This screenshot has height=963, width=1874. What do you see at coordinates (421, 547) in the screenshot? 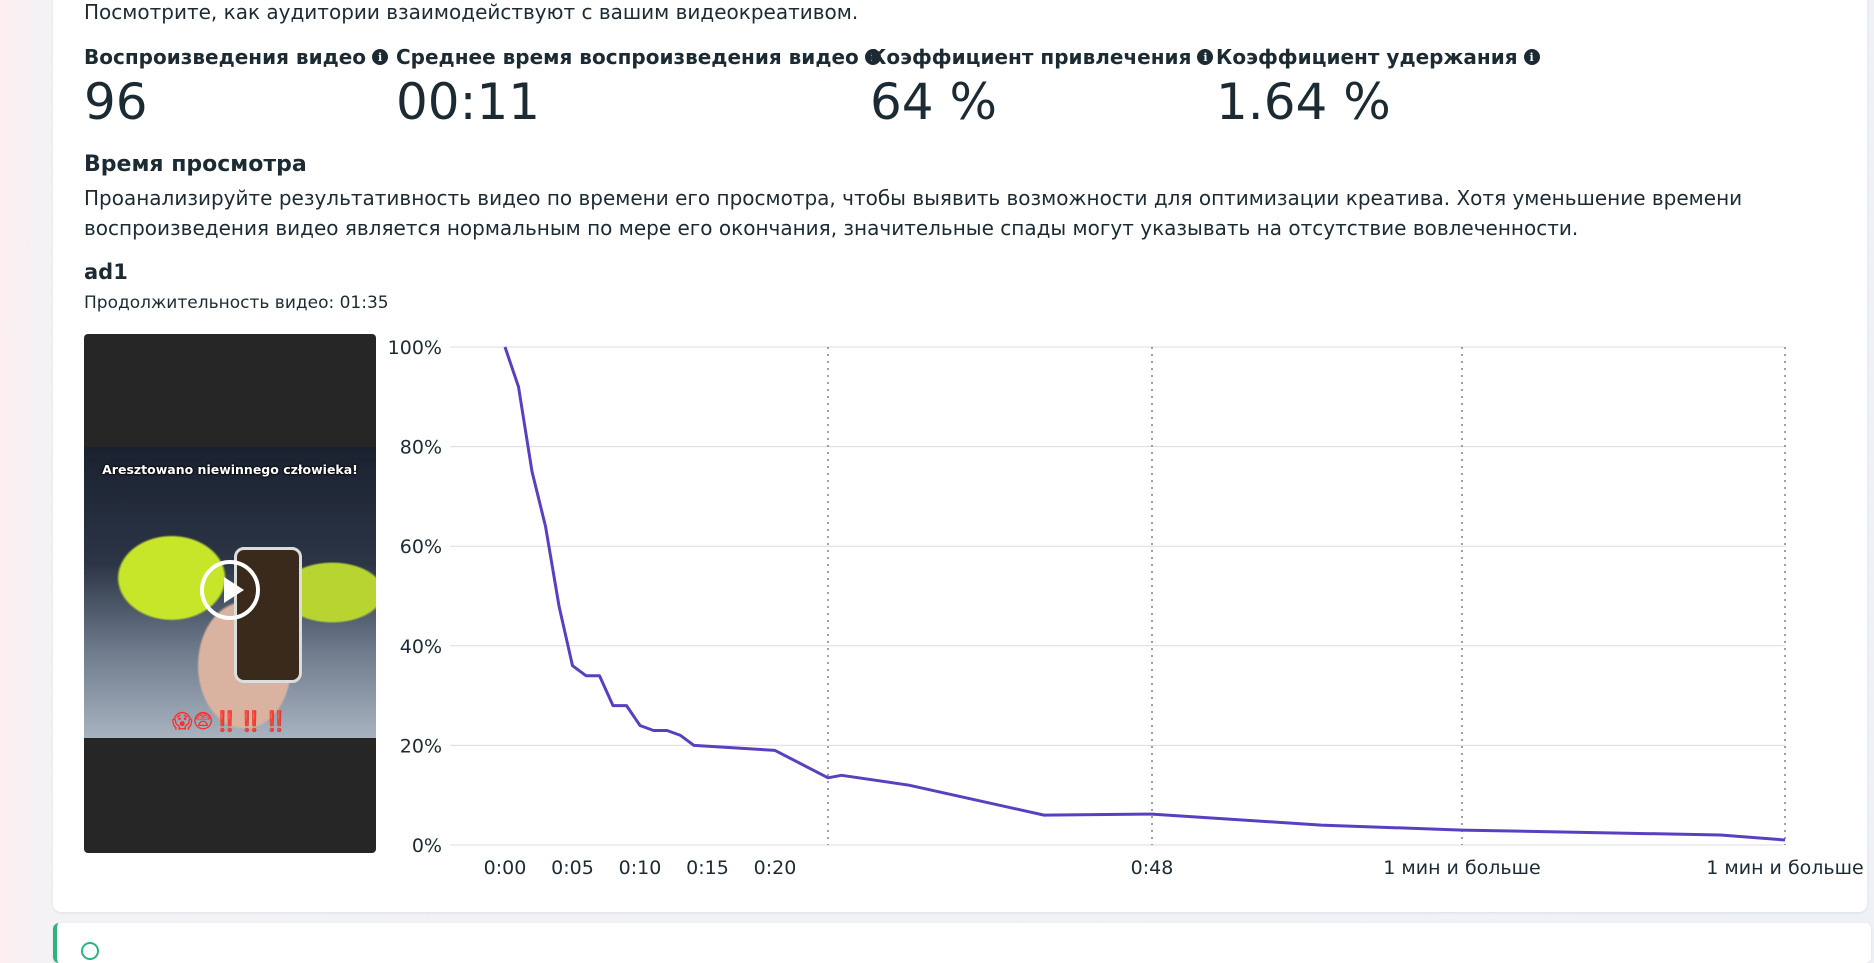
I see `y-tick-label: 60%` at bounding box center [421, 547].